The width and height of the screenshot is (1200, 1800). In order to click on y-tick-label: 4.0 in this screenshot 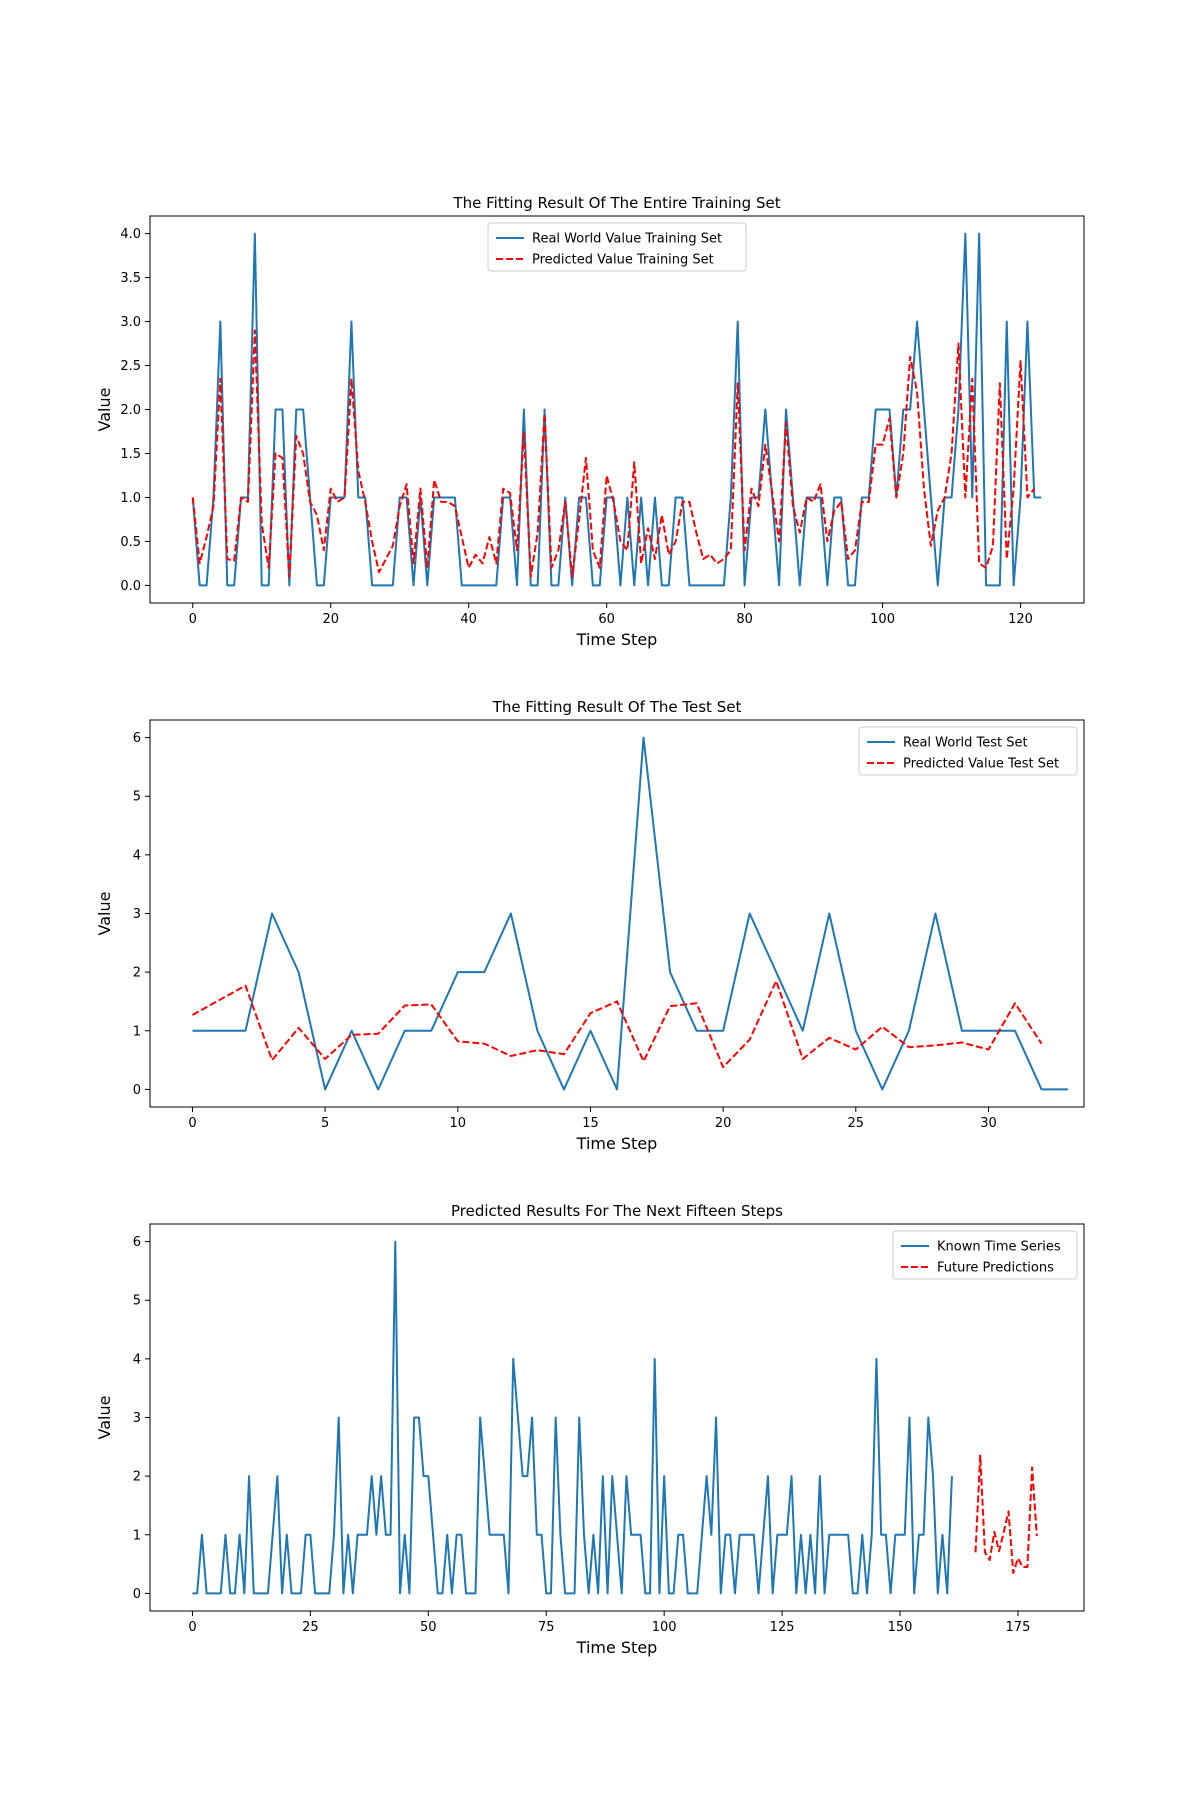, I will do `click(130, 234)`.